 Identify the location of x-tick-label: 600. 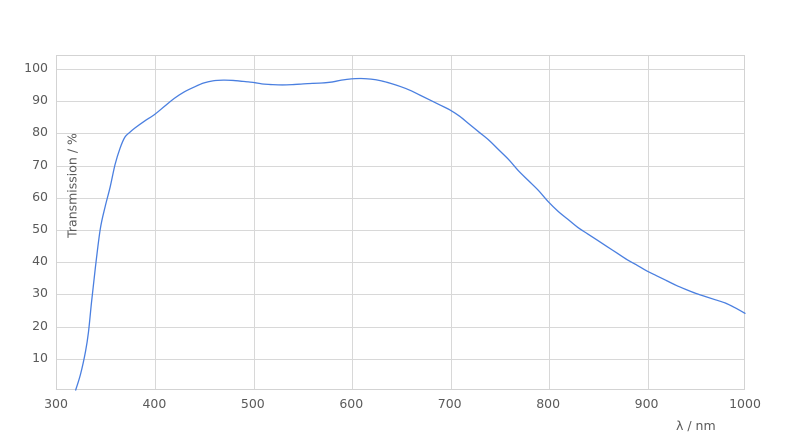
(351, 403).